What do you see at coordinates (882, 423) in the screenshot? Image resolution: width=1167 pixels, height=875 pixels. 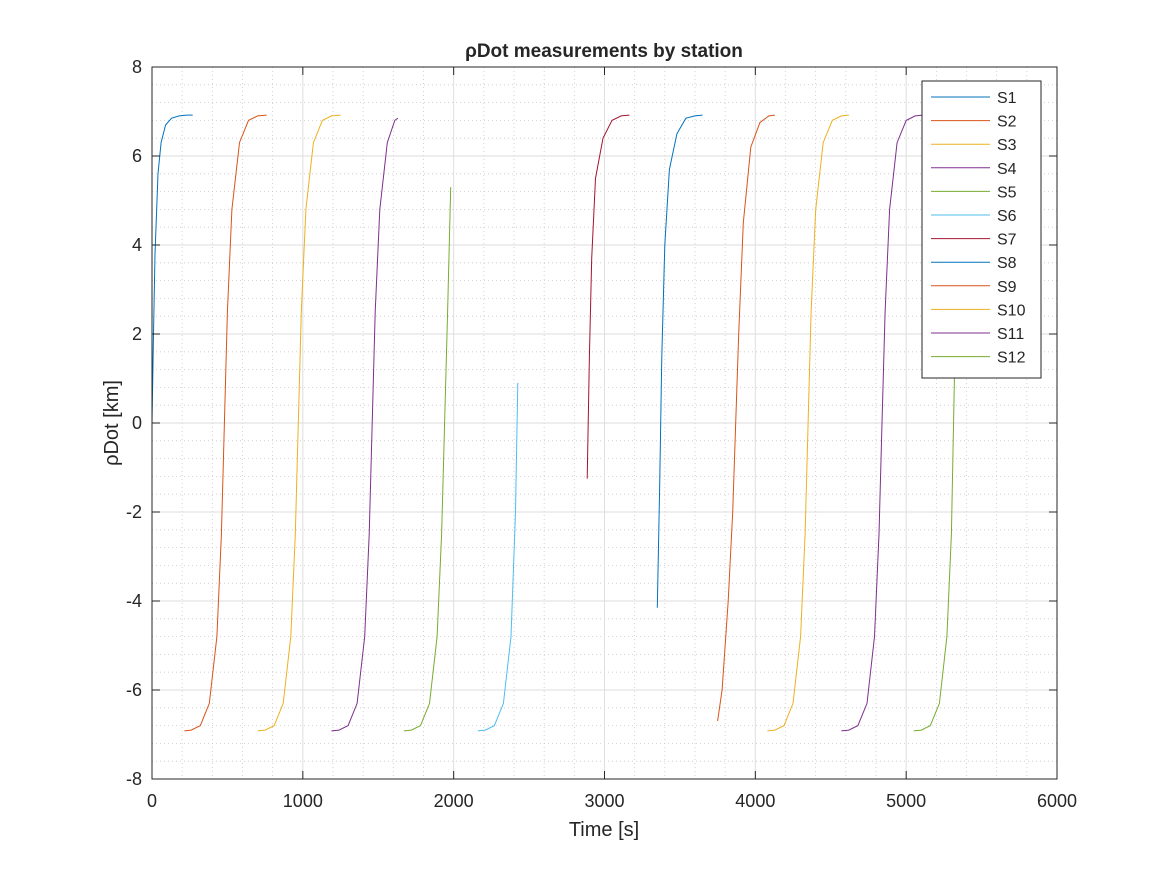 I see `series-line-s11` at bounding box center [882, 423].